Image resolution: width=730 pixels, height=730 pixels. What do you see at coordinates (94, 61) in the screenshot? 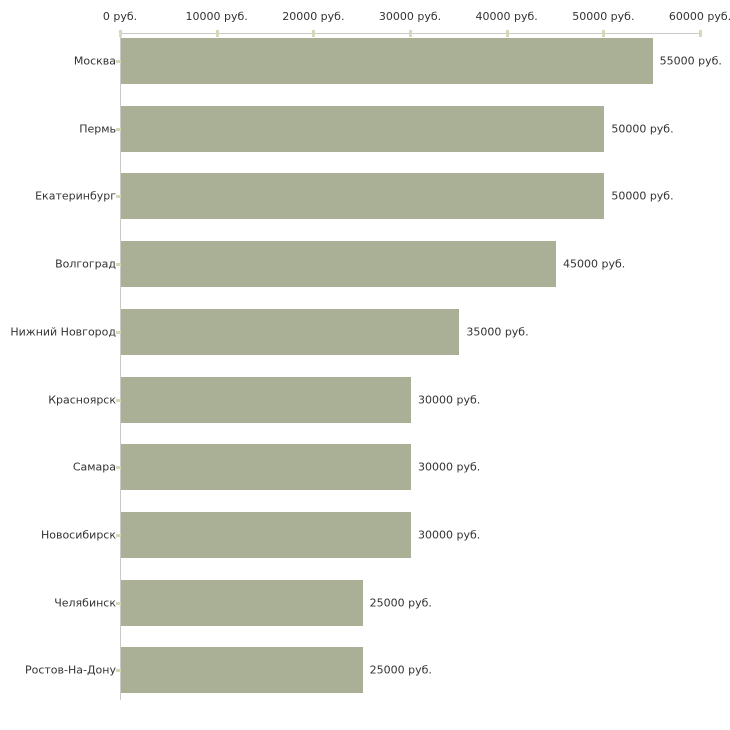
I see `category-label: Москва` at bounding box center [94, 61].